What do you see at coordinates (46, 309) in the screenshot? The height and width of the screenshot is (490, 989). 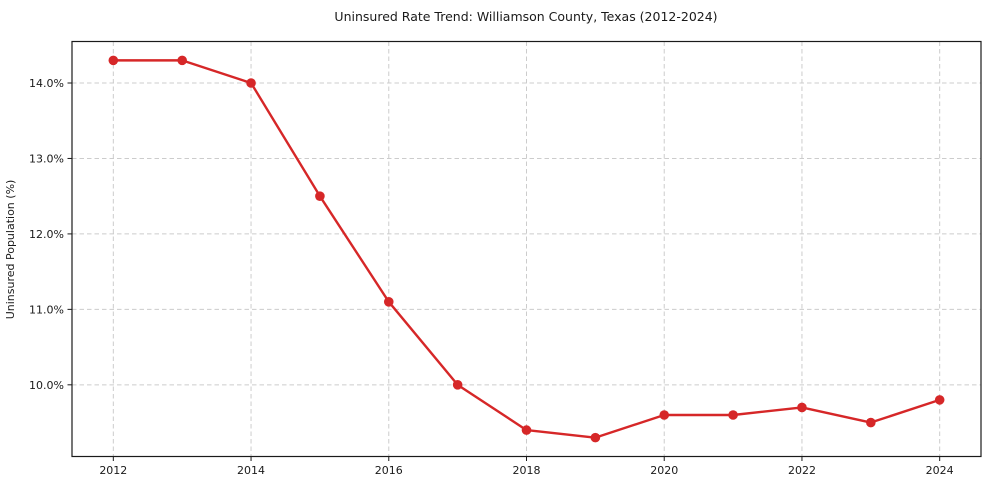 I see `y-tick-label: 11.0%` at bounding box center [46, 309].